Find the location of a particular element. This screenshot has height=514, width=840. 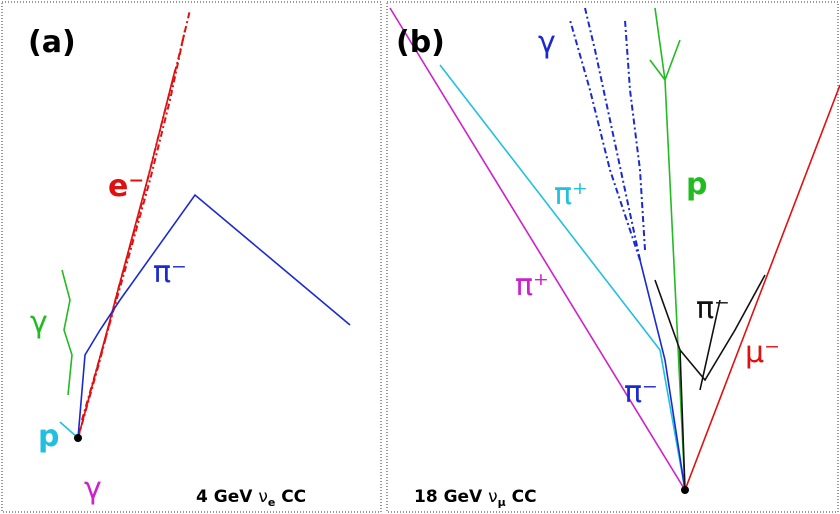

particle-label: μ⁻ is located at coordinates (762, 352).